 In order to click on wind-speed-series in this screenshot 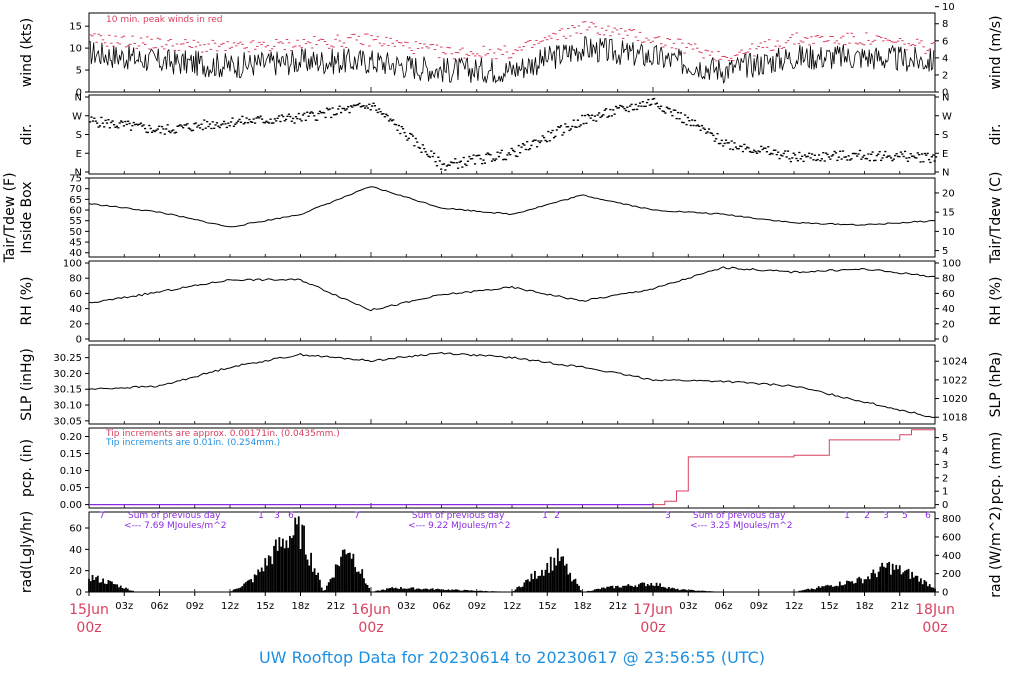, I will do `click(511, 59)`.